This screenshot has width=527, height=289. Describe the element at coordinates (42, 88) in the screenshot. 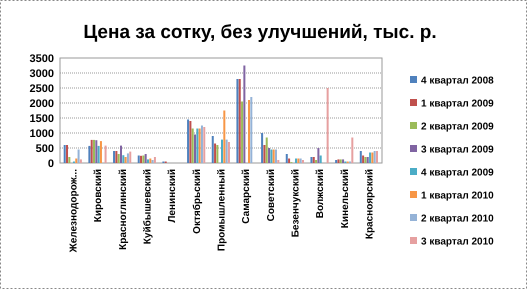

I see `y-tick-label: 2500` at that location.